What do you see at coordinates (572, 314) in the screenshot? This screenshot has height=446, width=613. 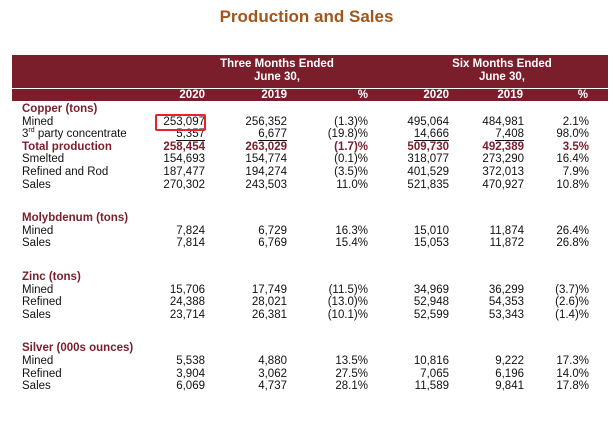 I see `cell-text: (1.4)%` at bounding box center [572, 314].